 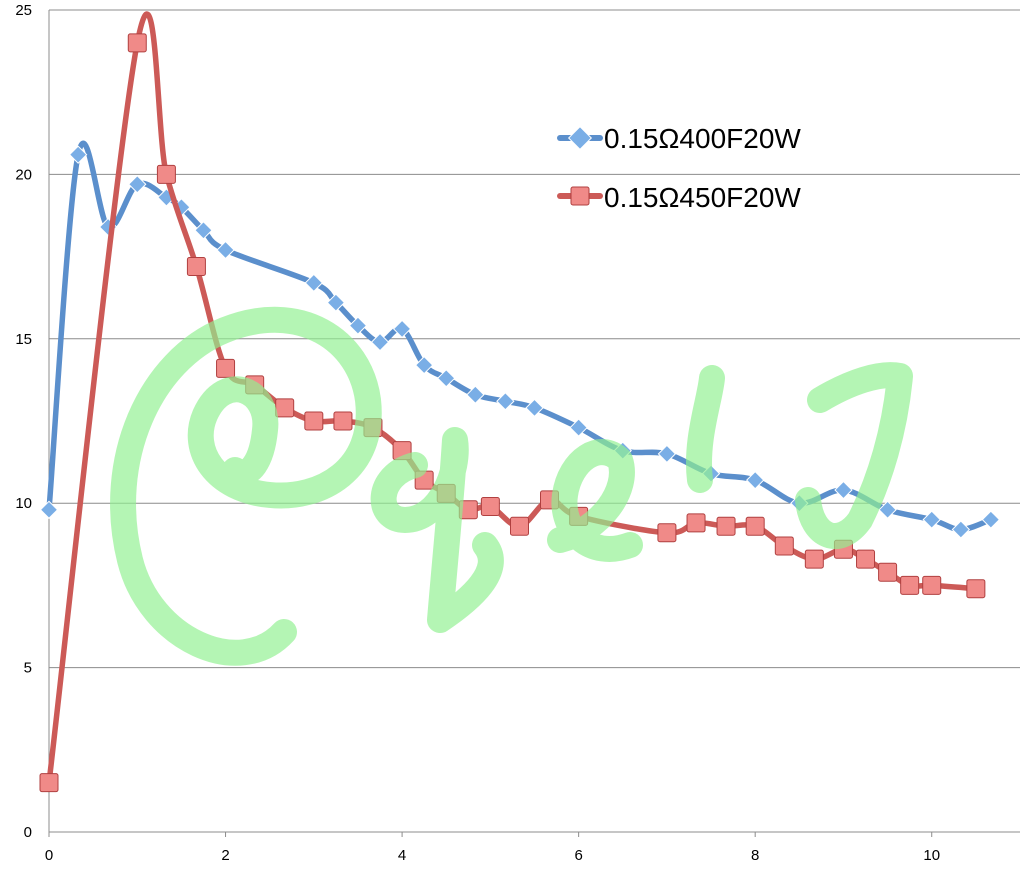 What do you see at coordinates (23, 10) in the screenshot?
I see `y-tick-label: 25` at bounding box center [23, 10].